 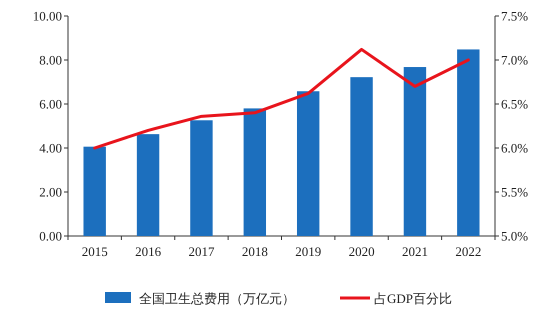 I want to click on x-tick-label: 2016, so click(x=148, y=251).